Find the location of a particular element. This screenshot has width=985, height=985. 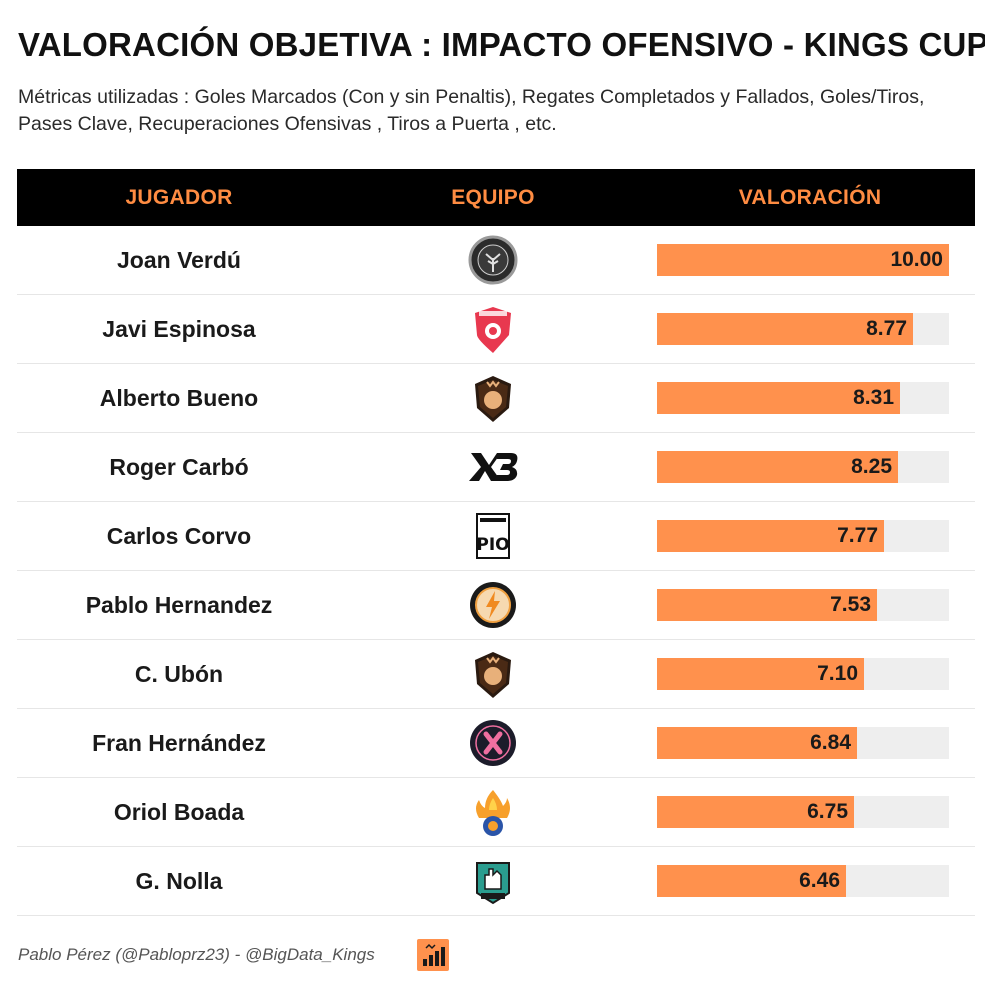

xb-logo-icon is located at coordinates (493, 467).